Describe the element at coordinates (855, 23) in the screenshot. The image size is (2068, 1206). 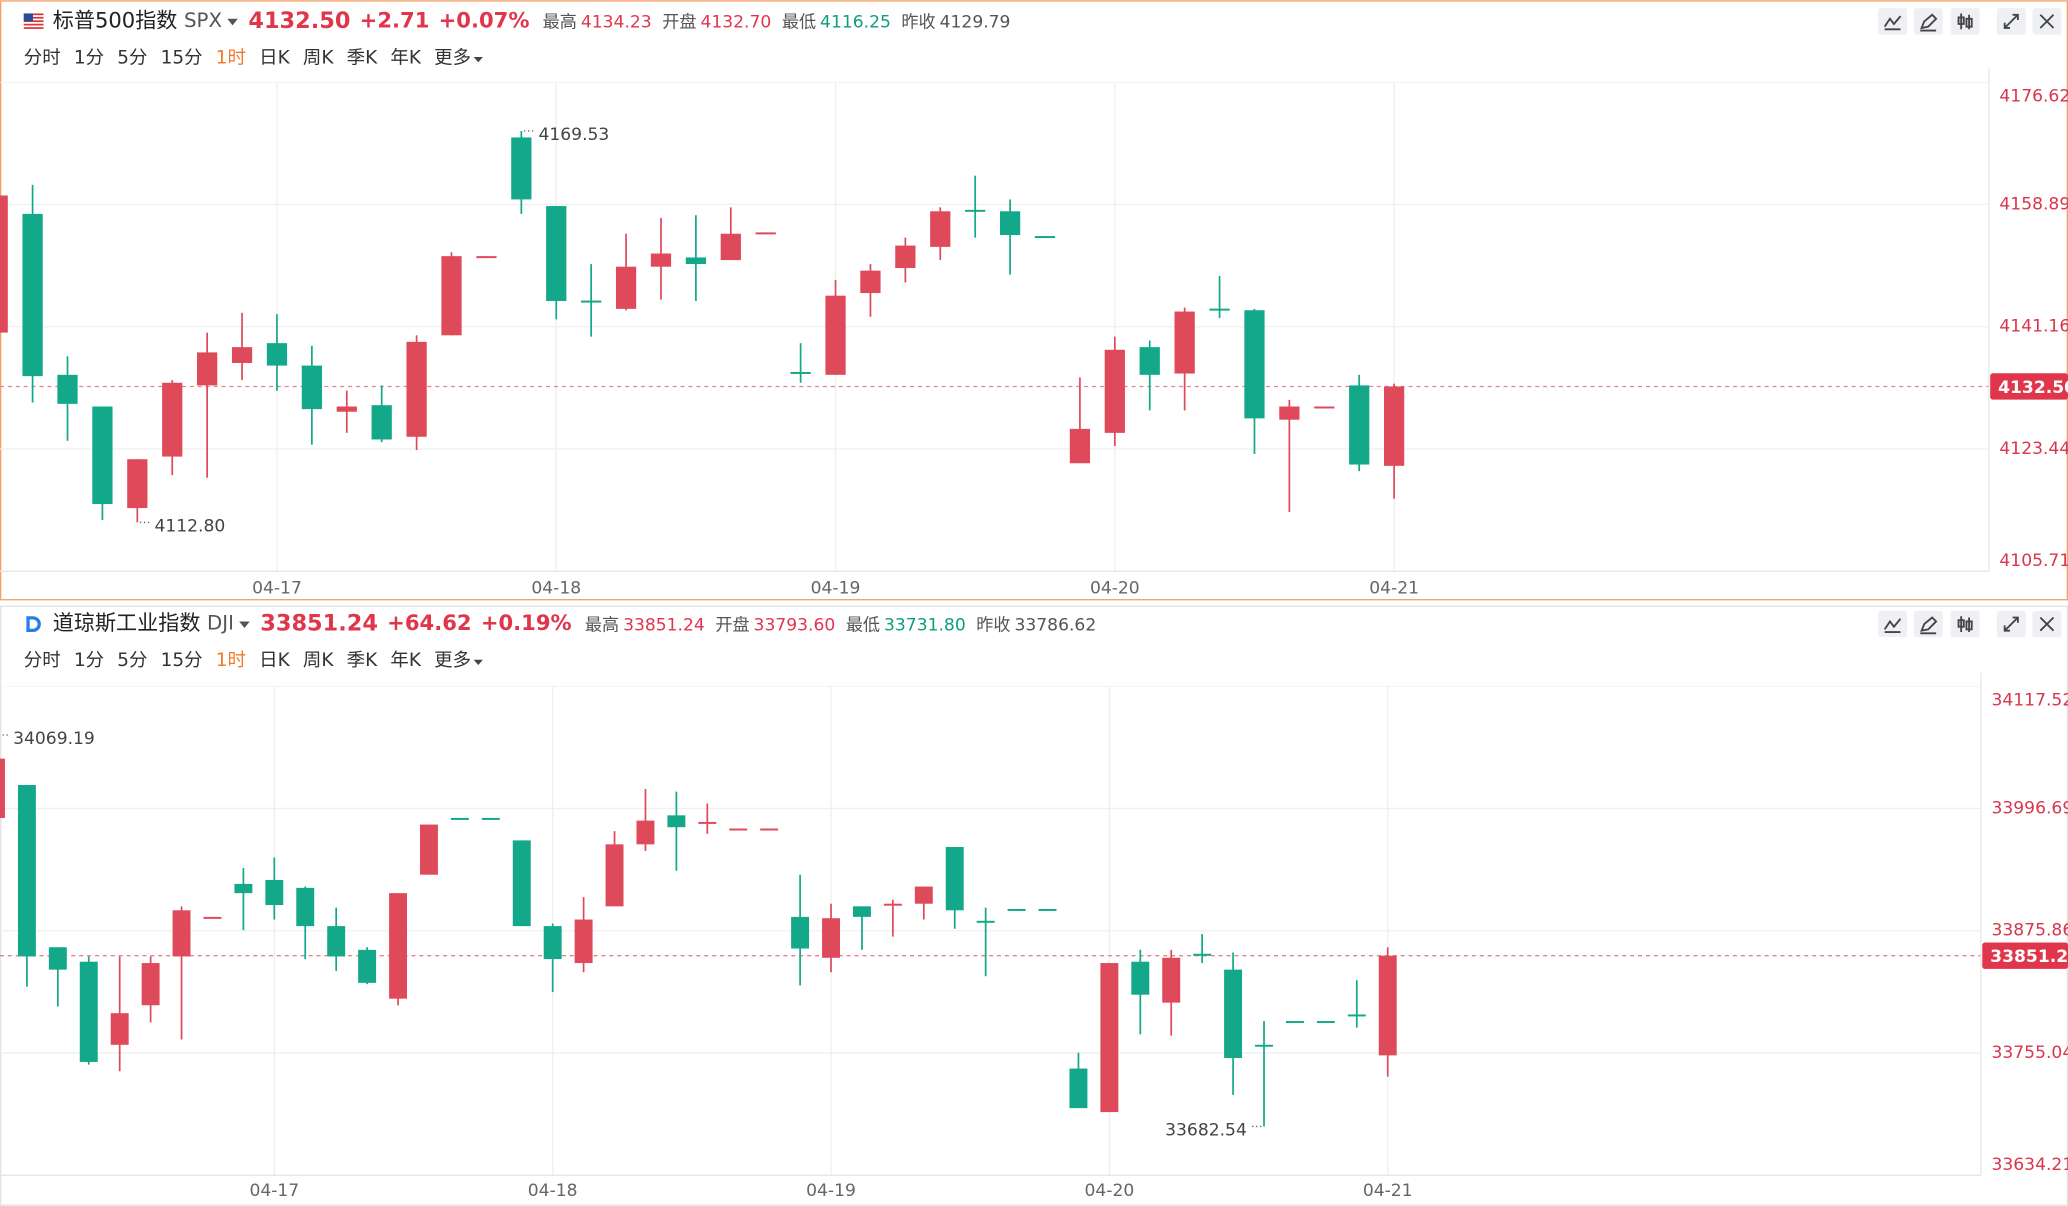
I see `stat-value: 4116.25` at that location.